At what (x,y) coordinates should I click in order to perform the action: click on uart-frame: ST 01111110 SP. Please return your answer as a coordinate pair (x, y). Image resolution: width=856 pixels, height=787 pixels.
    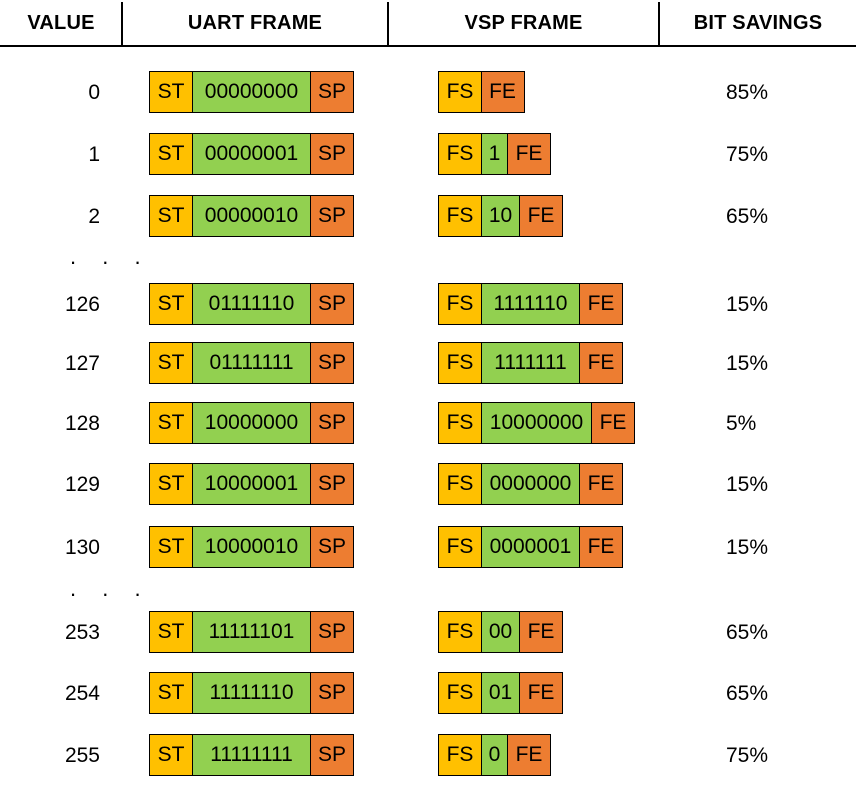
    Looking at the image, I should click on (251, 304).